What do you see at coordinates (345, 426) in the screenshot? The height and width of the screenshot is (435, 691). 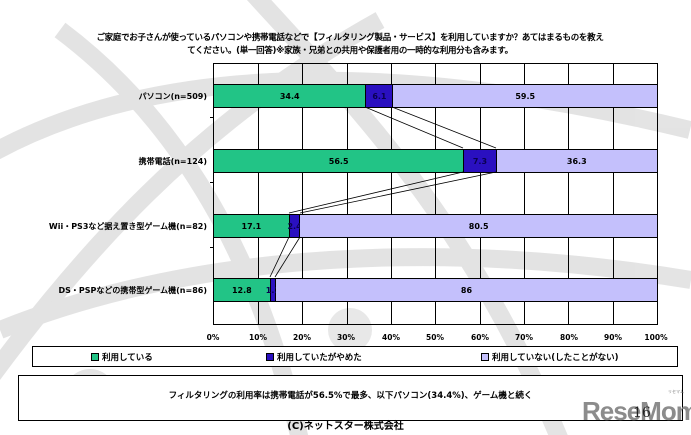 I see `copyright-footer: (C)ネットスター株式会社` at bounding box center [345, 426].